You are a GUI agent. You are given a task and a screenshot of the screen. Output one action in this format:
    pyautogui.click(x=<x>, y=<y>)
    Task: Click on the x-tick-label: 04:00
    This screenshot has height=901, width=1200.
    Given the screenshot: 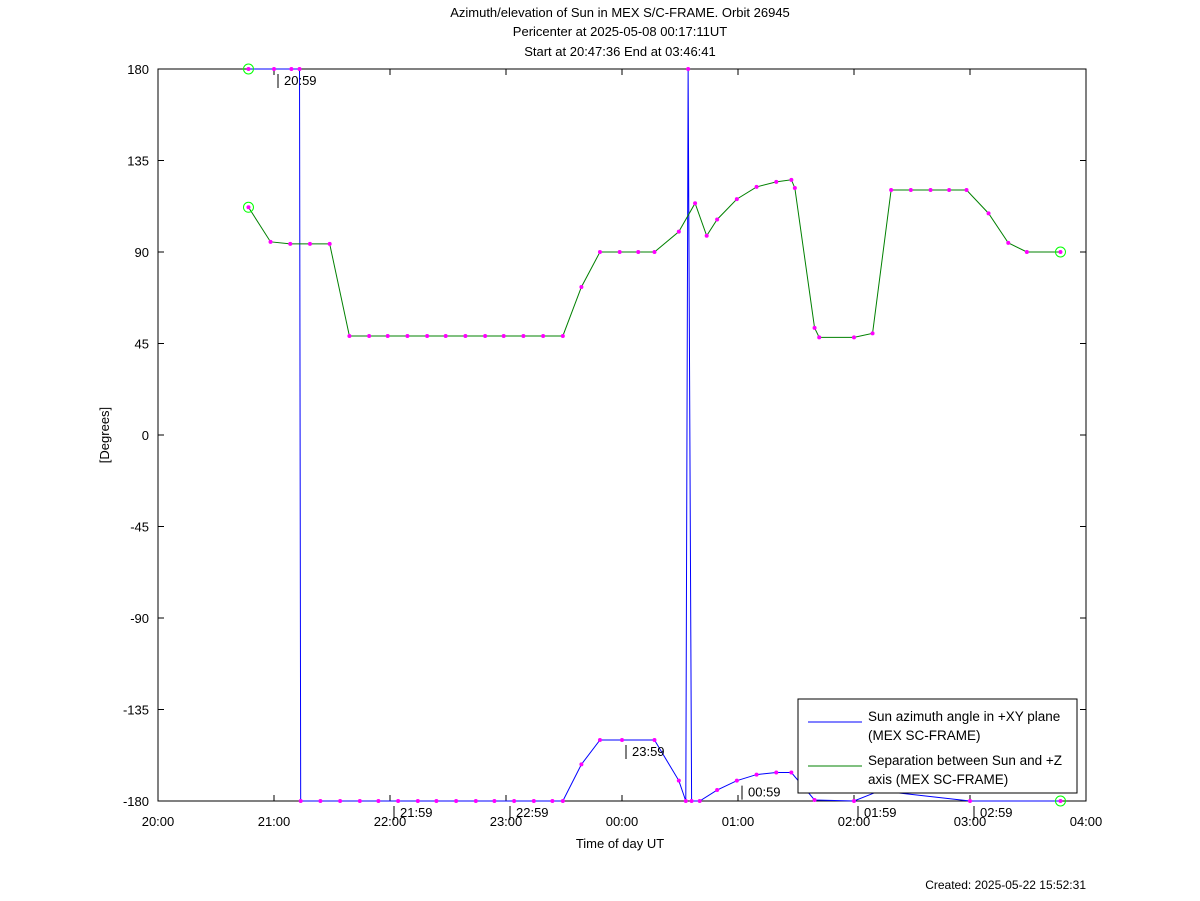 What is the action you would take?
    pyautogui.click(x=1086, y=821)
    